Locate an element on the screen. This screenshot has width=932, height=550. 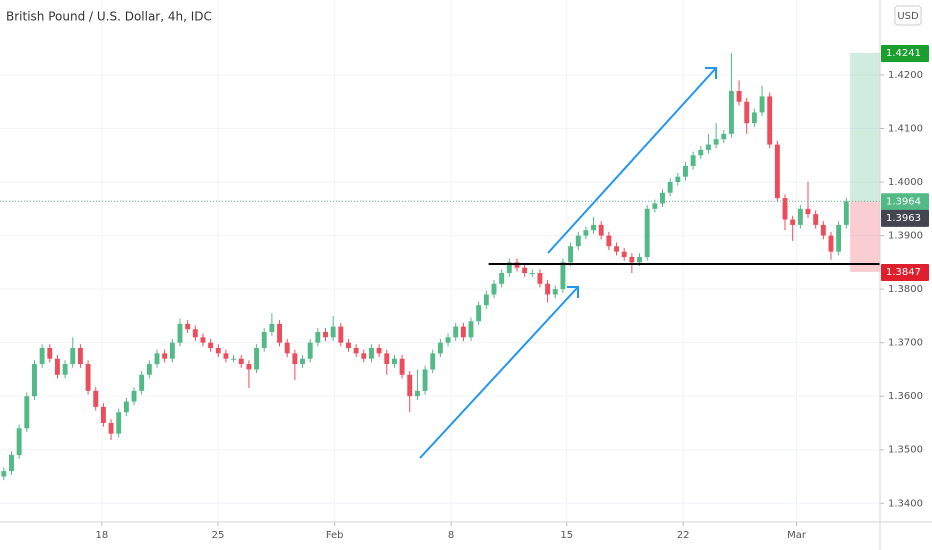
bid-label-box is located at coordinates (905, 218).